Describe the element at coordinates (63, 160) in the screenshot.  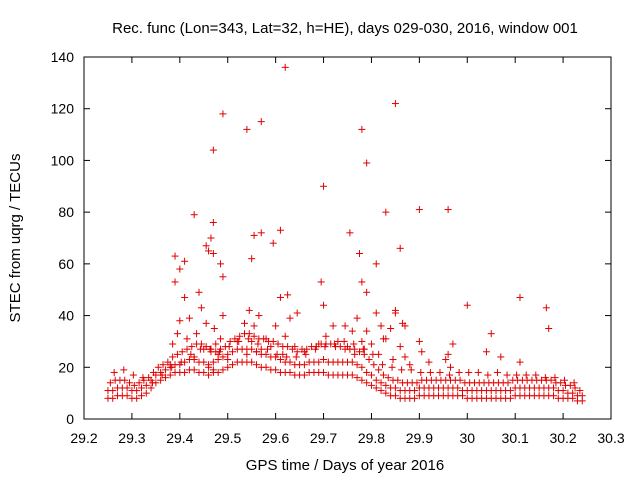
I see `y-tick-label: 100` at that location.